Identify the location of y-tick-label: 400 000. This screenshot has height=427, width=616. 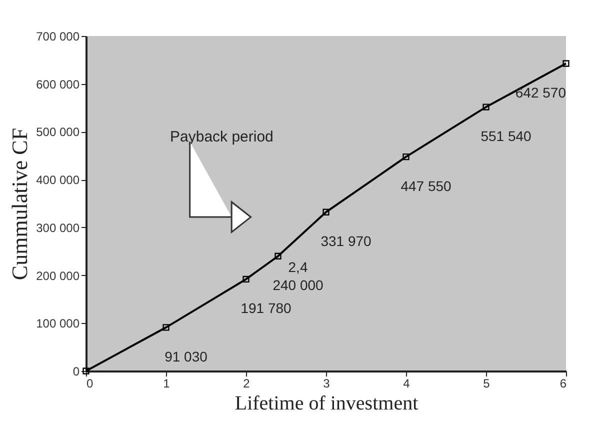
(58, 180).